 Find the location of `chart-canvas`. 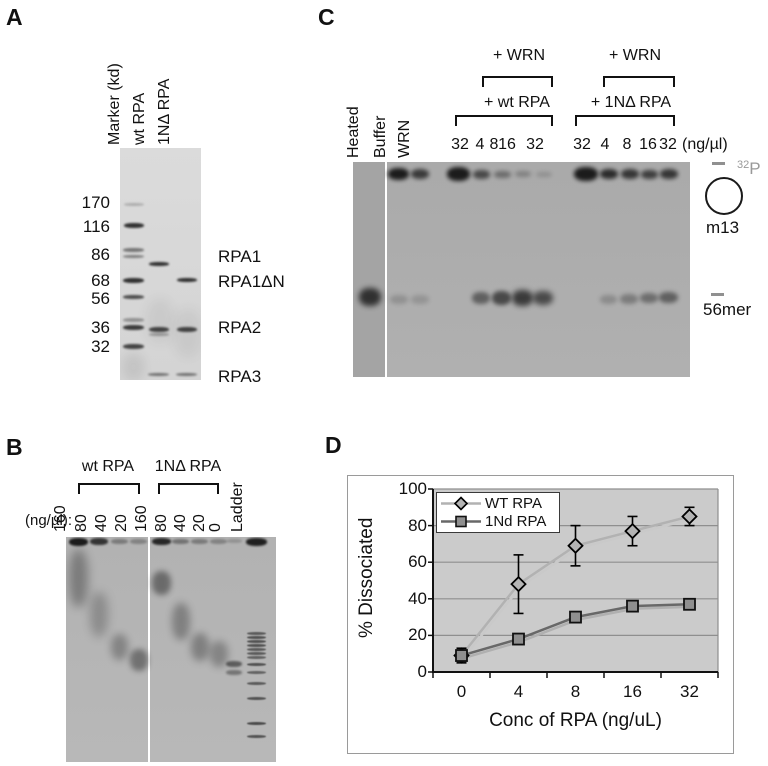

chart-canvas is located at coordinates (573, 583).